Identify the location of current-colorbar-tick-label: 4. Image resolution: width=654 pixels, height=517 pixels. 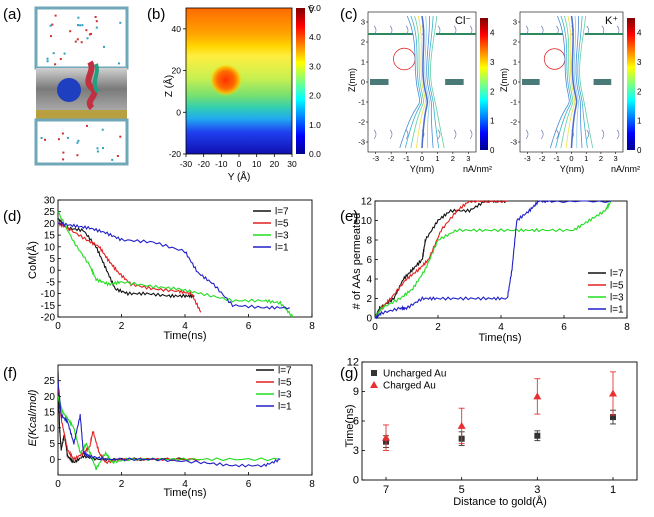
(492, 33).